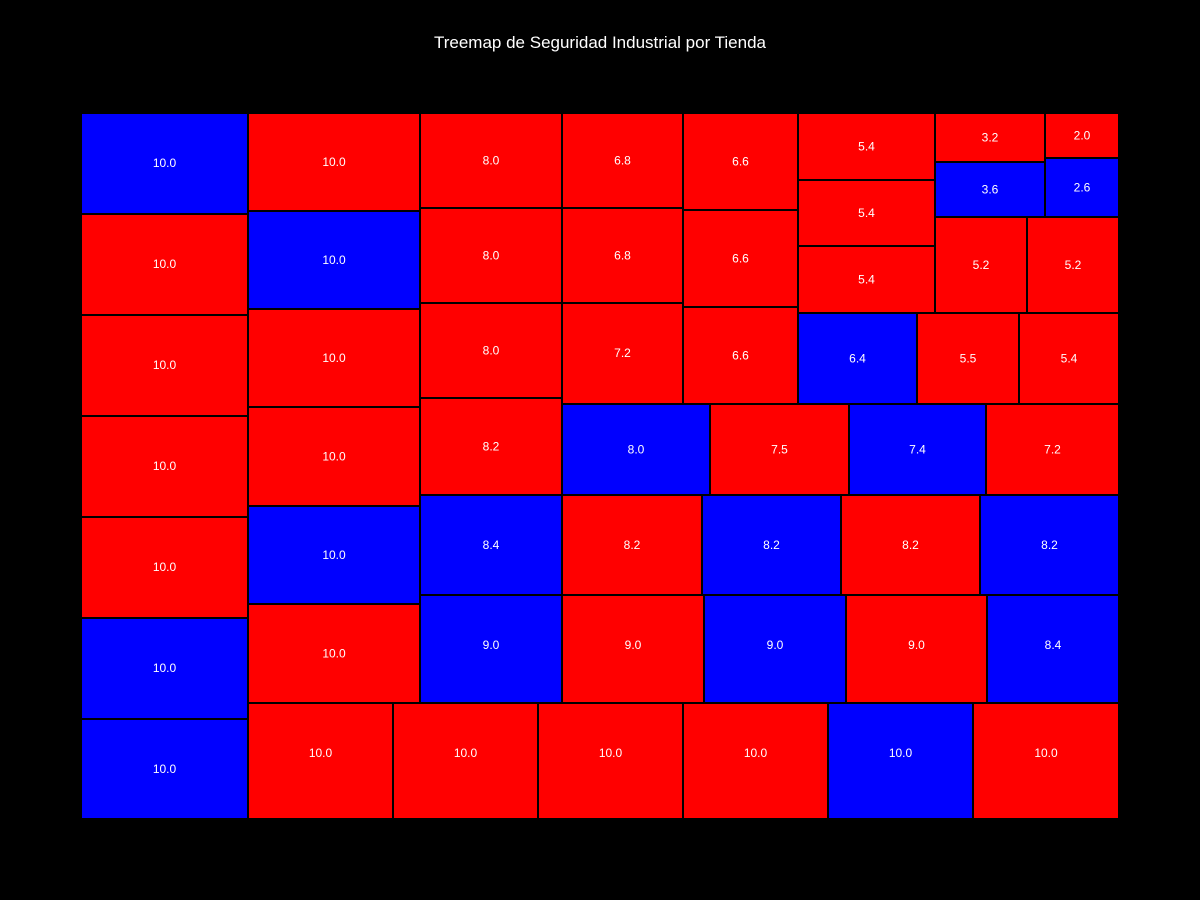 The image size is (1200, 900). I want to click on treemap-tile: 3.2, so click(990, 137).